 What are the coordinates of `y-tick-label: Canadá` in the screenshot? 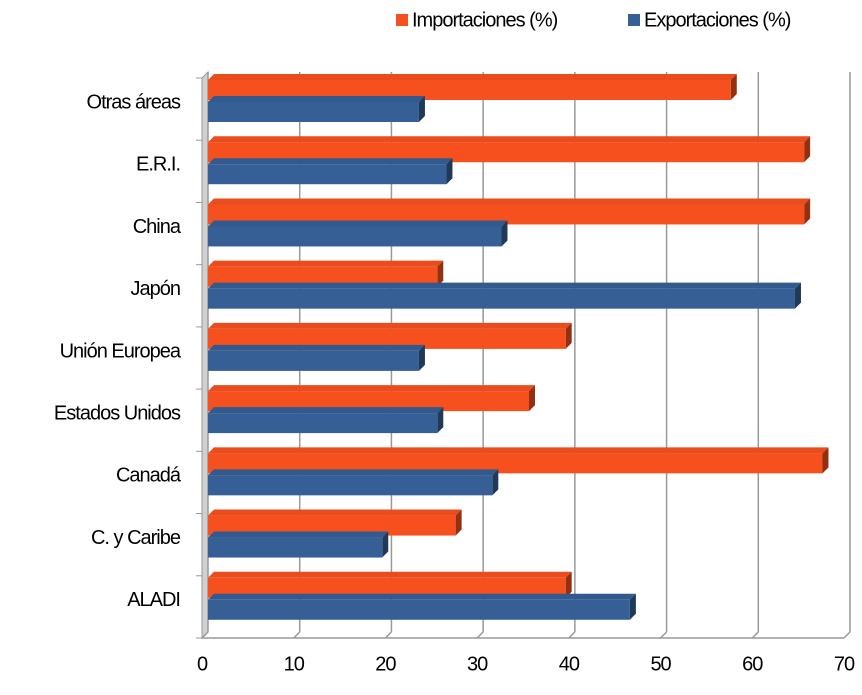 It's located at (149, 476).